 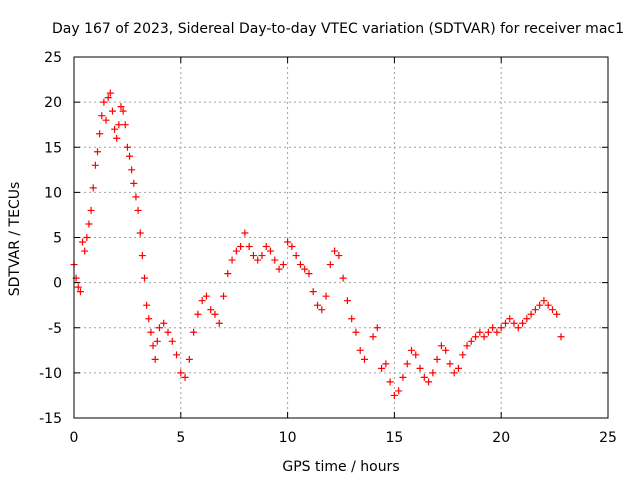 What do you see at coordinates (501, 438) in the screenshot?
I see `x-tick-label: 20` at bounding box center [501, 438].